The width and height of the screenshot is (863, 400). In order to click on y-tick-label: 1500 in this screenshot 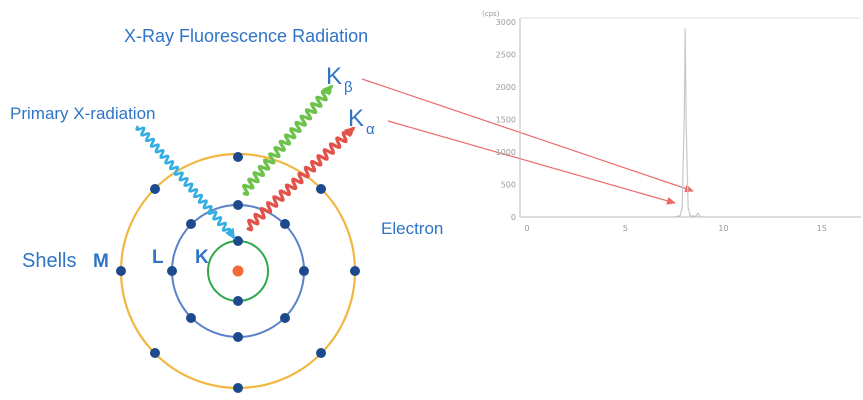, I will do `click(506, 120)`.